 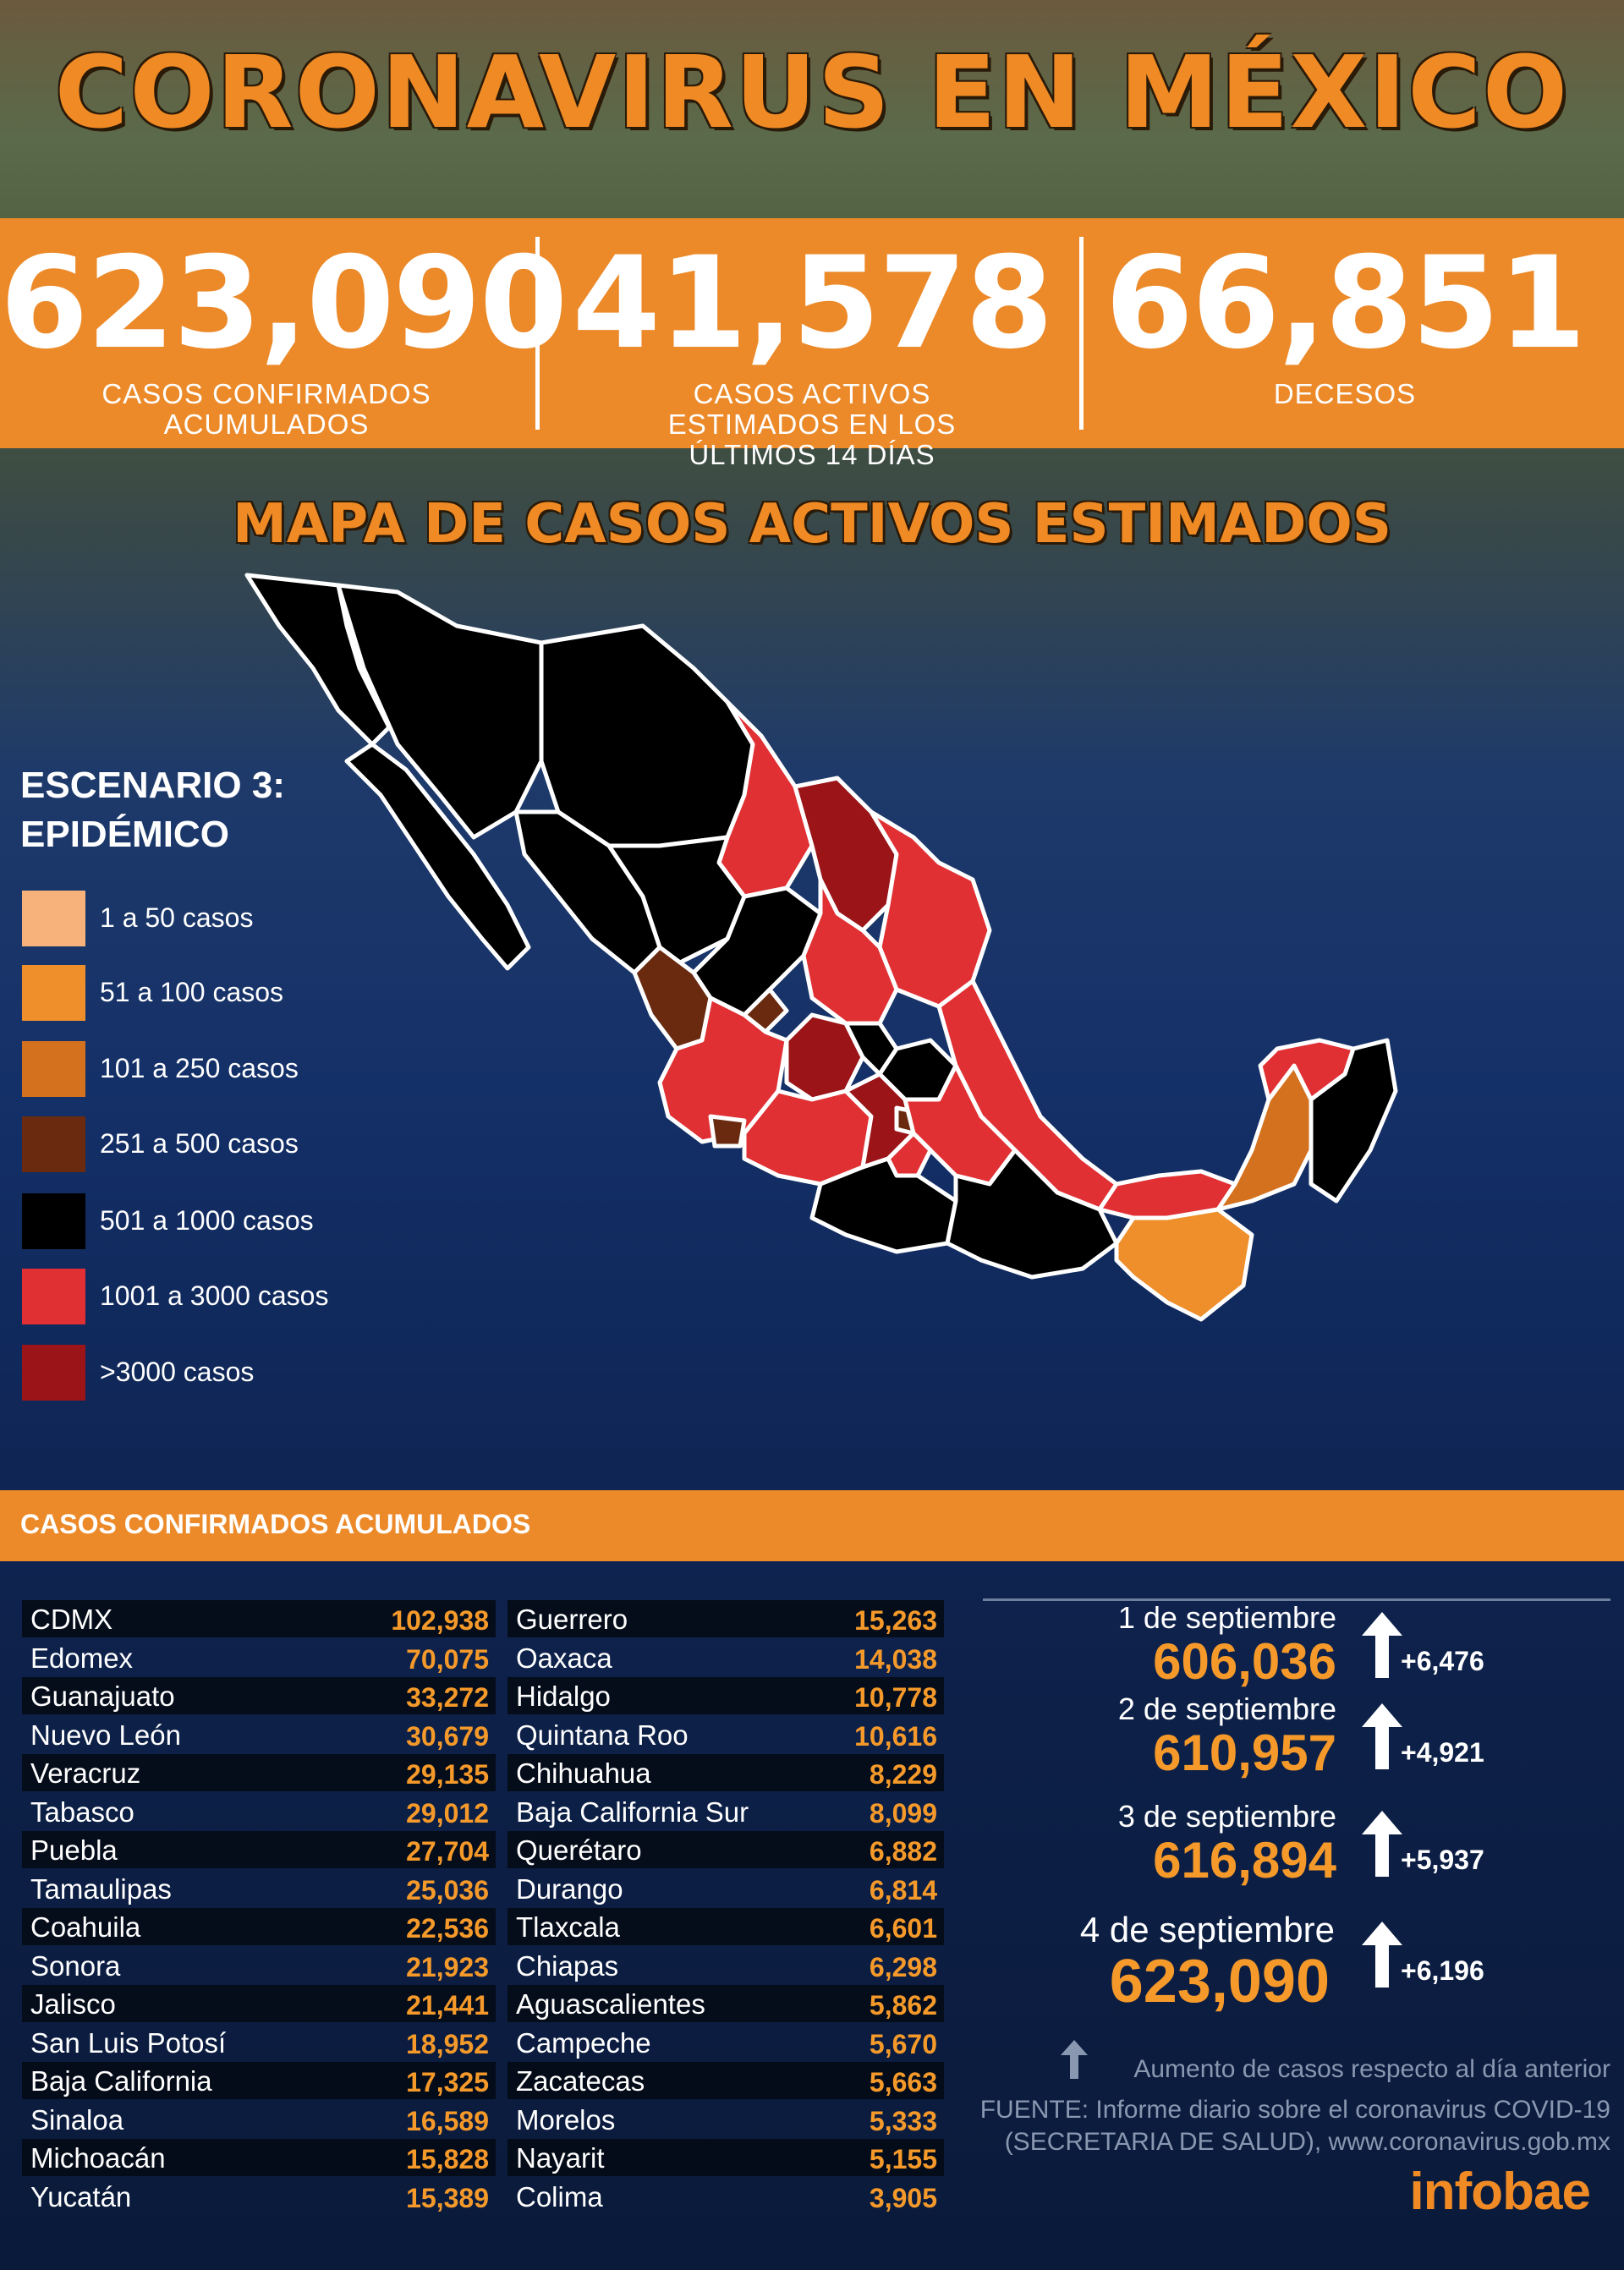 I want to click on state-sonora, so click(x=449, y=712).